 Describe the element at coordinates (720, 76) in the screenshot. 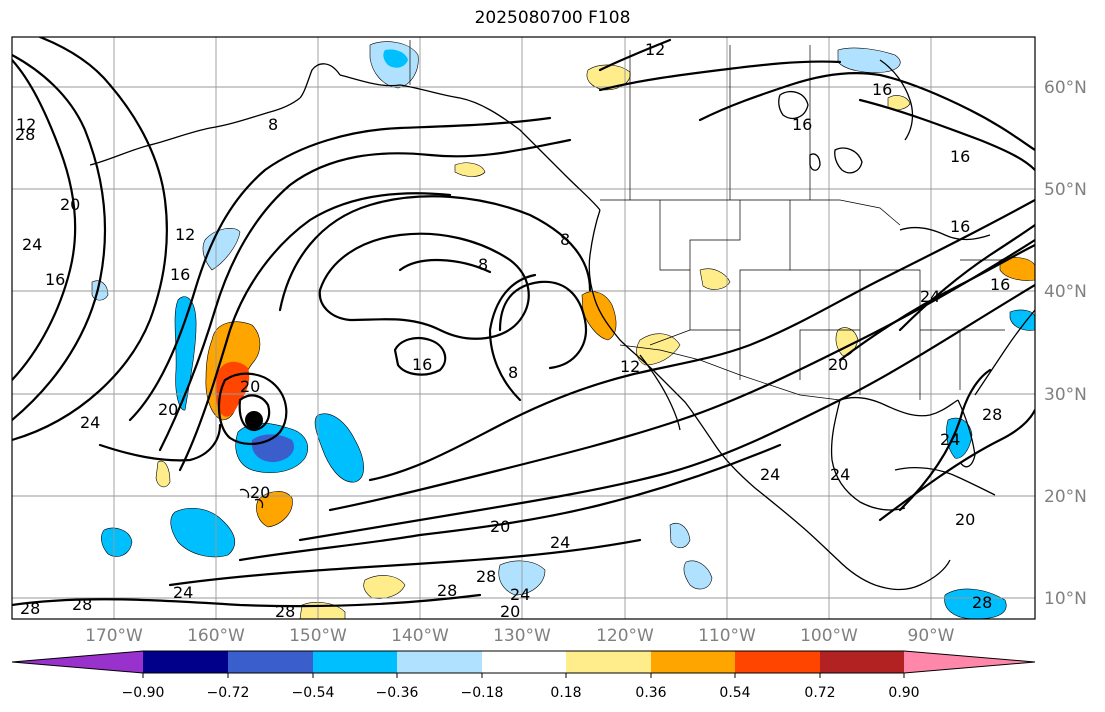

I see `contour-8-north` at that location.